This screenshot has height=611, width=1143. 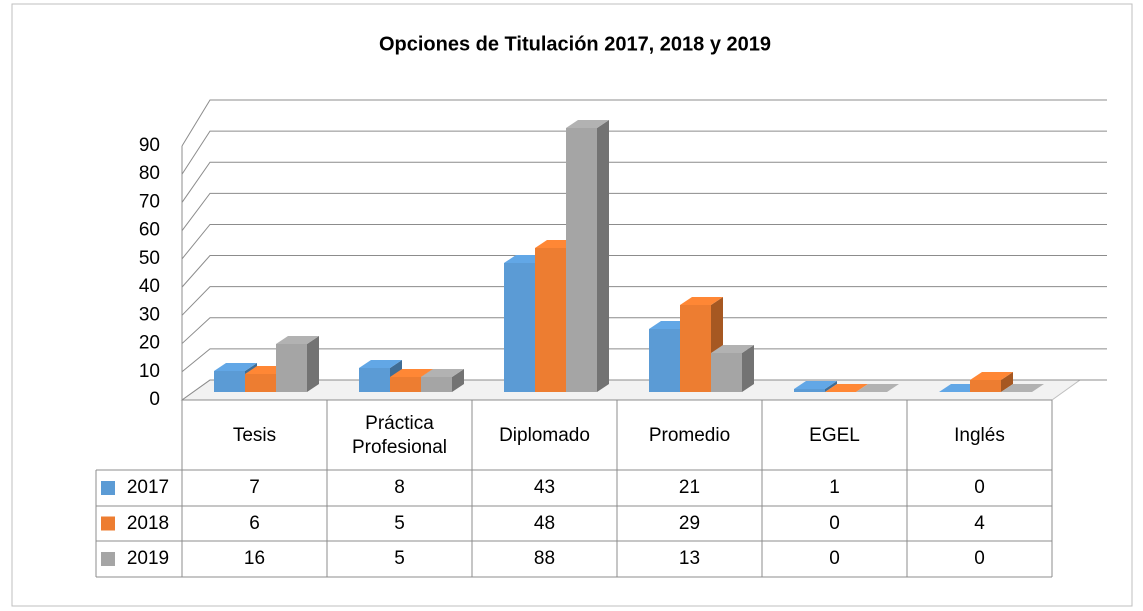 What do you see at coordinates (544, 523) in the screenshot?
I see `table-value: 48` at bounding box center [544, 523].